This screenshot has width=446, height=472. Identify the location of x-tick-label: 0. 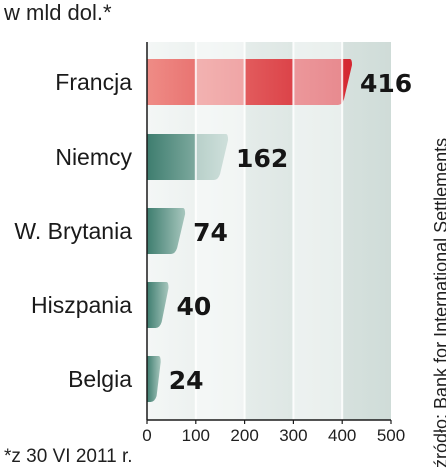
(146, 435).